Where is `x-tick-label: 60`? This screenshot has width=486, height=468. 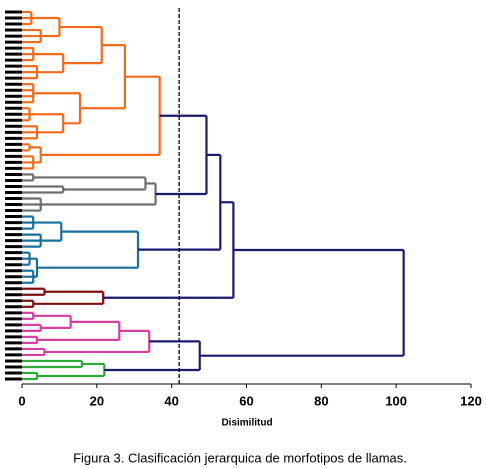
x-tick-label: 60 is located at coordinates (246, 400).